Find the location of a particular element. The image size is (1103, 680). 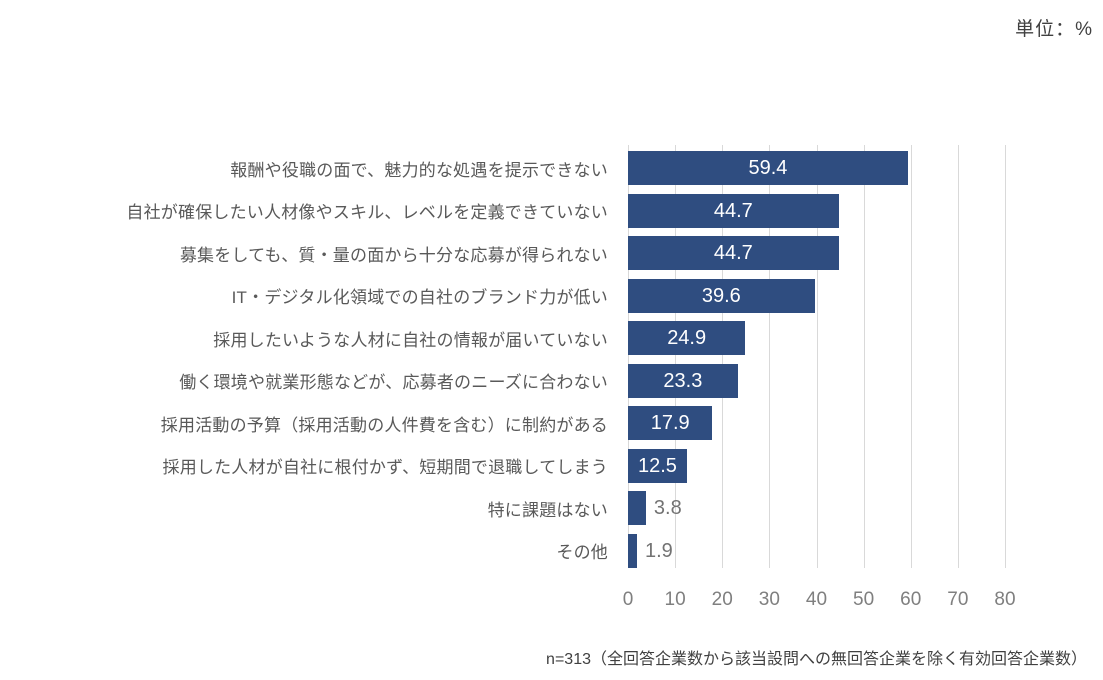

x-tick-label: 0 is located at coordinates (628, 599).